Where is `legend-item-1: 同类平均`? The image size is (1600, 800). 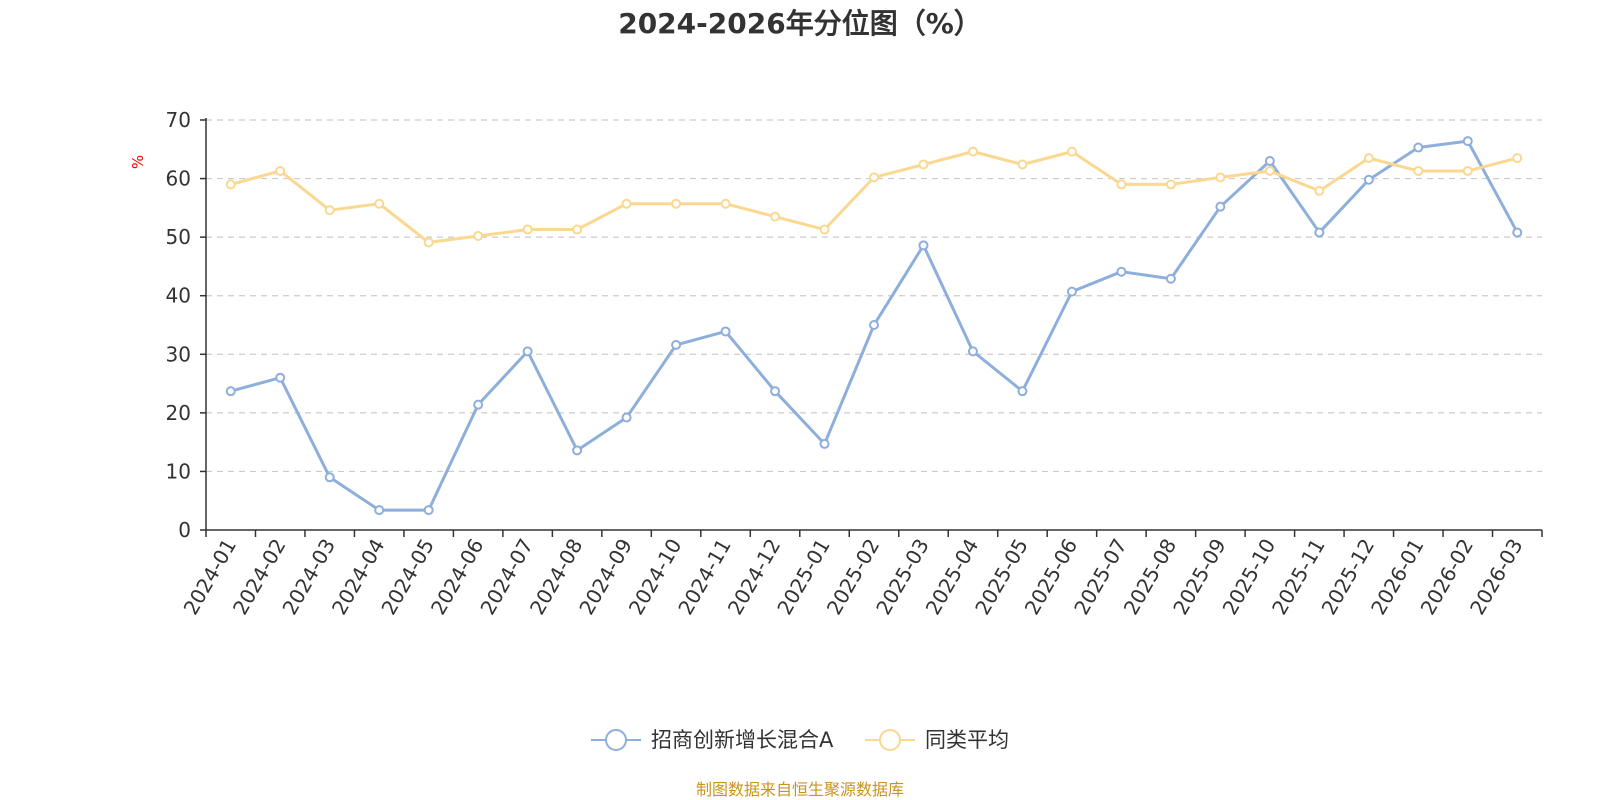
legend-item-1: 同类平均 is located at coordinates (937, 740).